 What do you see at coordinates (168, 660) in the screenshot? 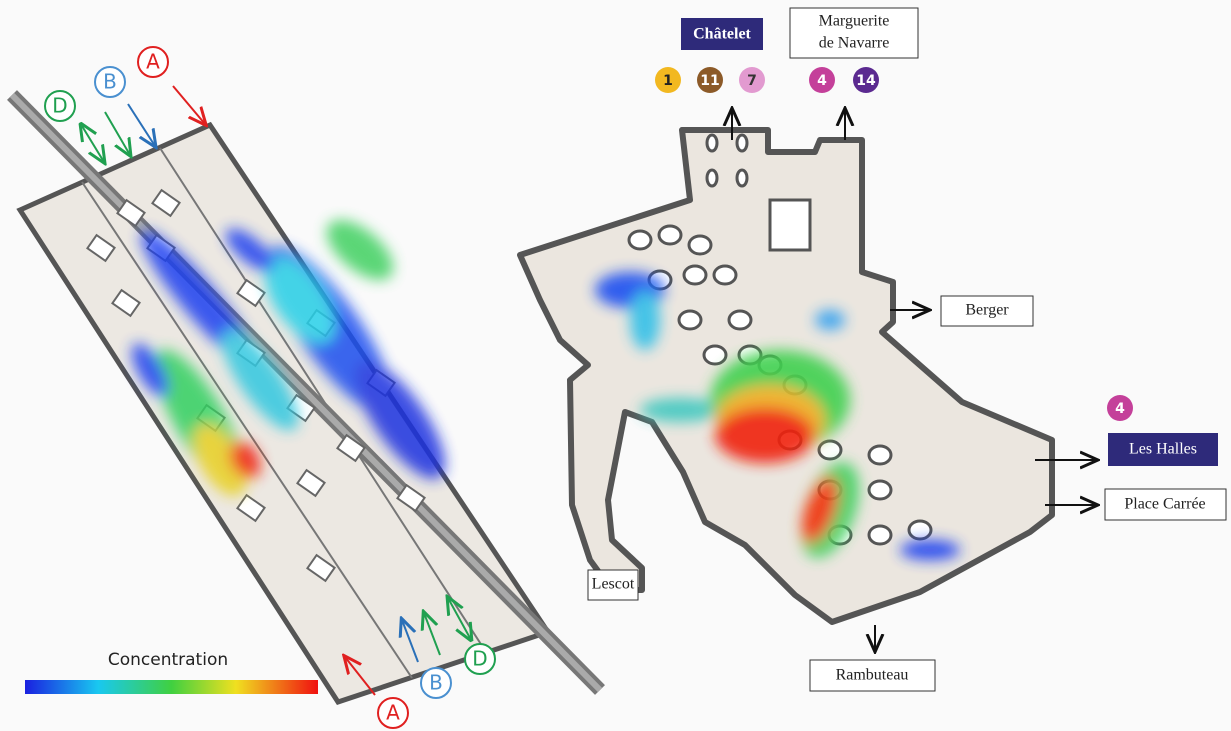
I see `legend-title: Concentration` at bounding box center [168, 660].